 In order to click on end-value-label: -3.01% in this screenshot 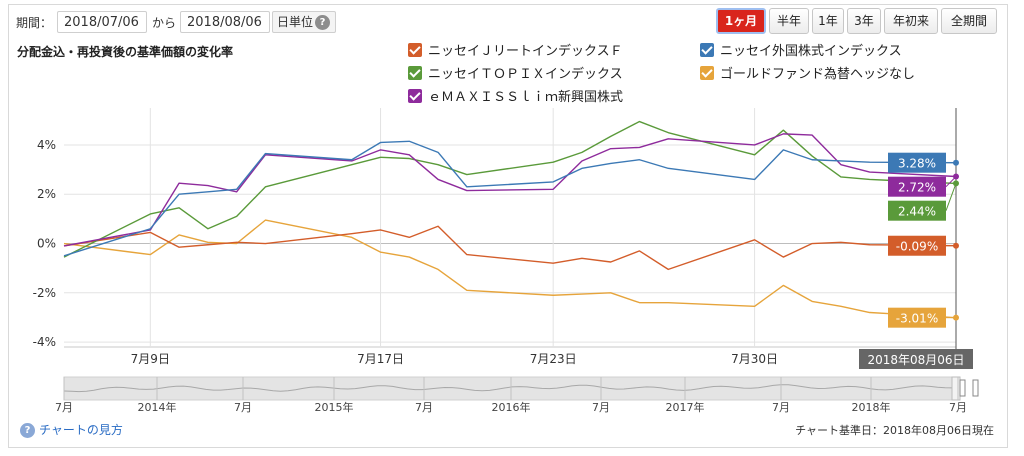, I will do `click(917, 319)`.